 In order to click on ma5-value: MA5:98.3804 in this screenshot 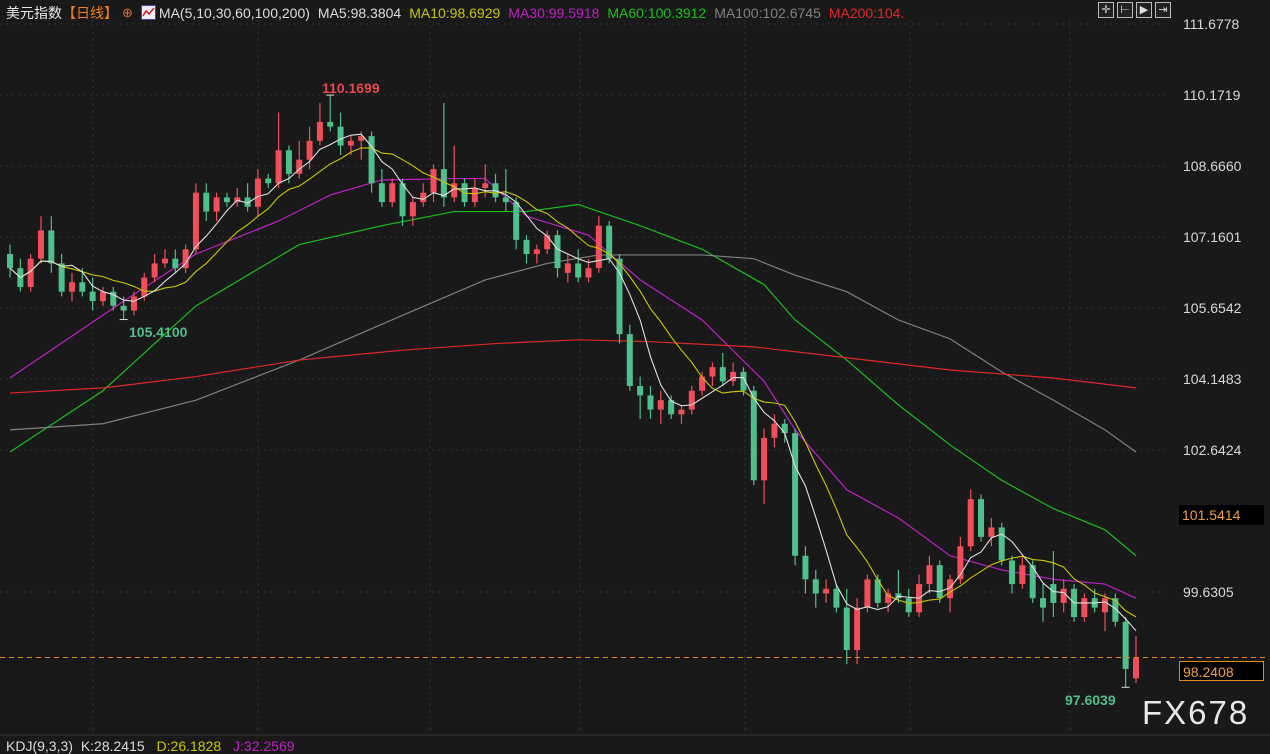, I will do `click(359, 13)`.